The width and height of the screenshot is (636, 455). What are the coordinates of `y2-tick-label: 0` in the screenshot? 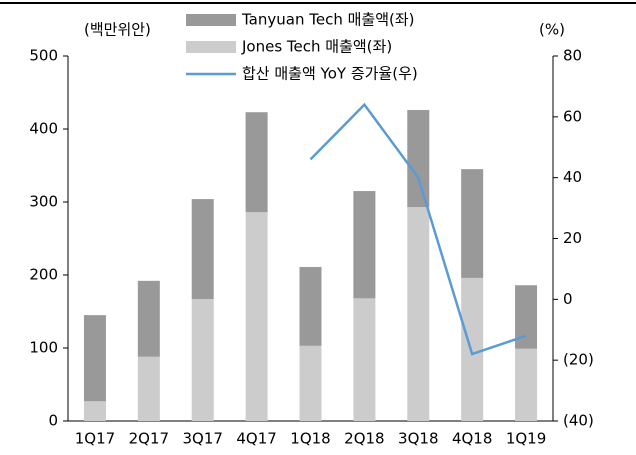 It's located at (568, 299).